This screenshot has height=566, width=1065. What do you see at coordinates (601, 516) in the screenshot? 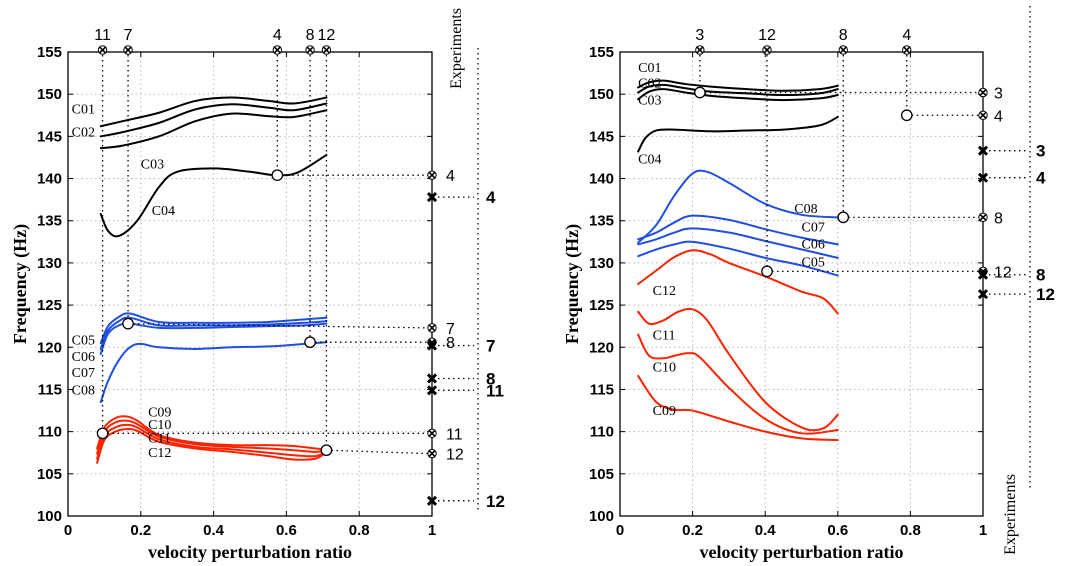
I see `y-tick-label: 100` at bounding box center [601, 516].